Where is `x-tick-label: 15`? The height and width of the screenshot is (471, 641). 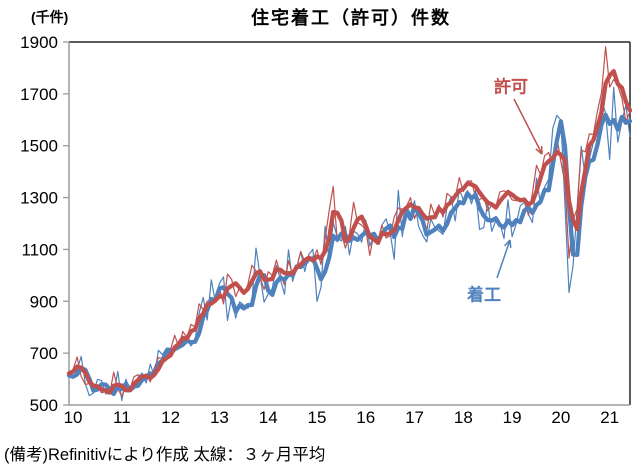 x-tick-label: 15 is located at coordinates (317, 417).